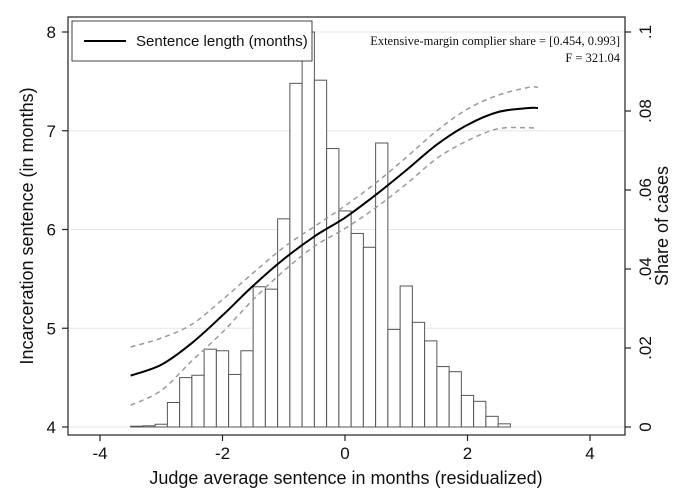 This screenshot has width=691, height=502. Describe the element at coordinates (51, 230) in the screenshot. I see `y-left-tick-label: 6` at that location.